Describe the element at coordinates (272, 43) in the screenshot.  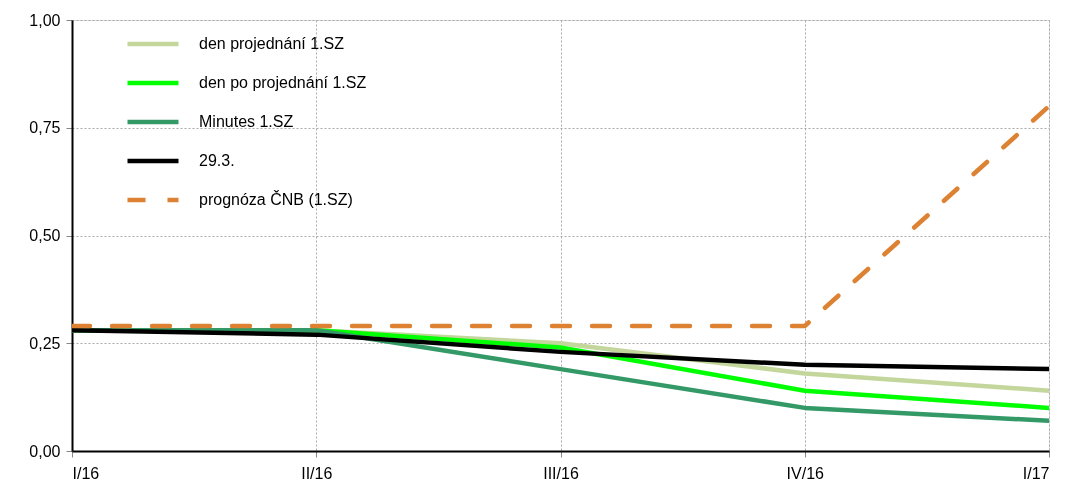
I see `legend-label: den projednání 1.SZ` at that location.